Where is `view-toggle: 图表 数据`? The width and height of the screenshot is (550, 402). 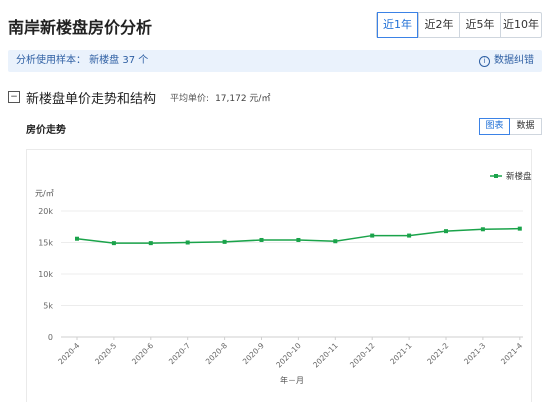
view-toggle: 图表 数据 is located at coordinates (510, 126).